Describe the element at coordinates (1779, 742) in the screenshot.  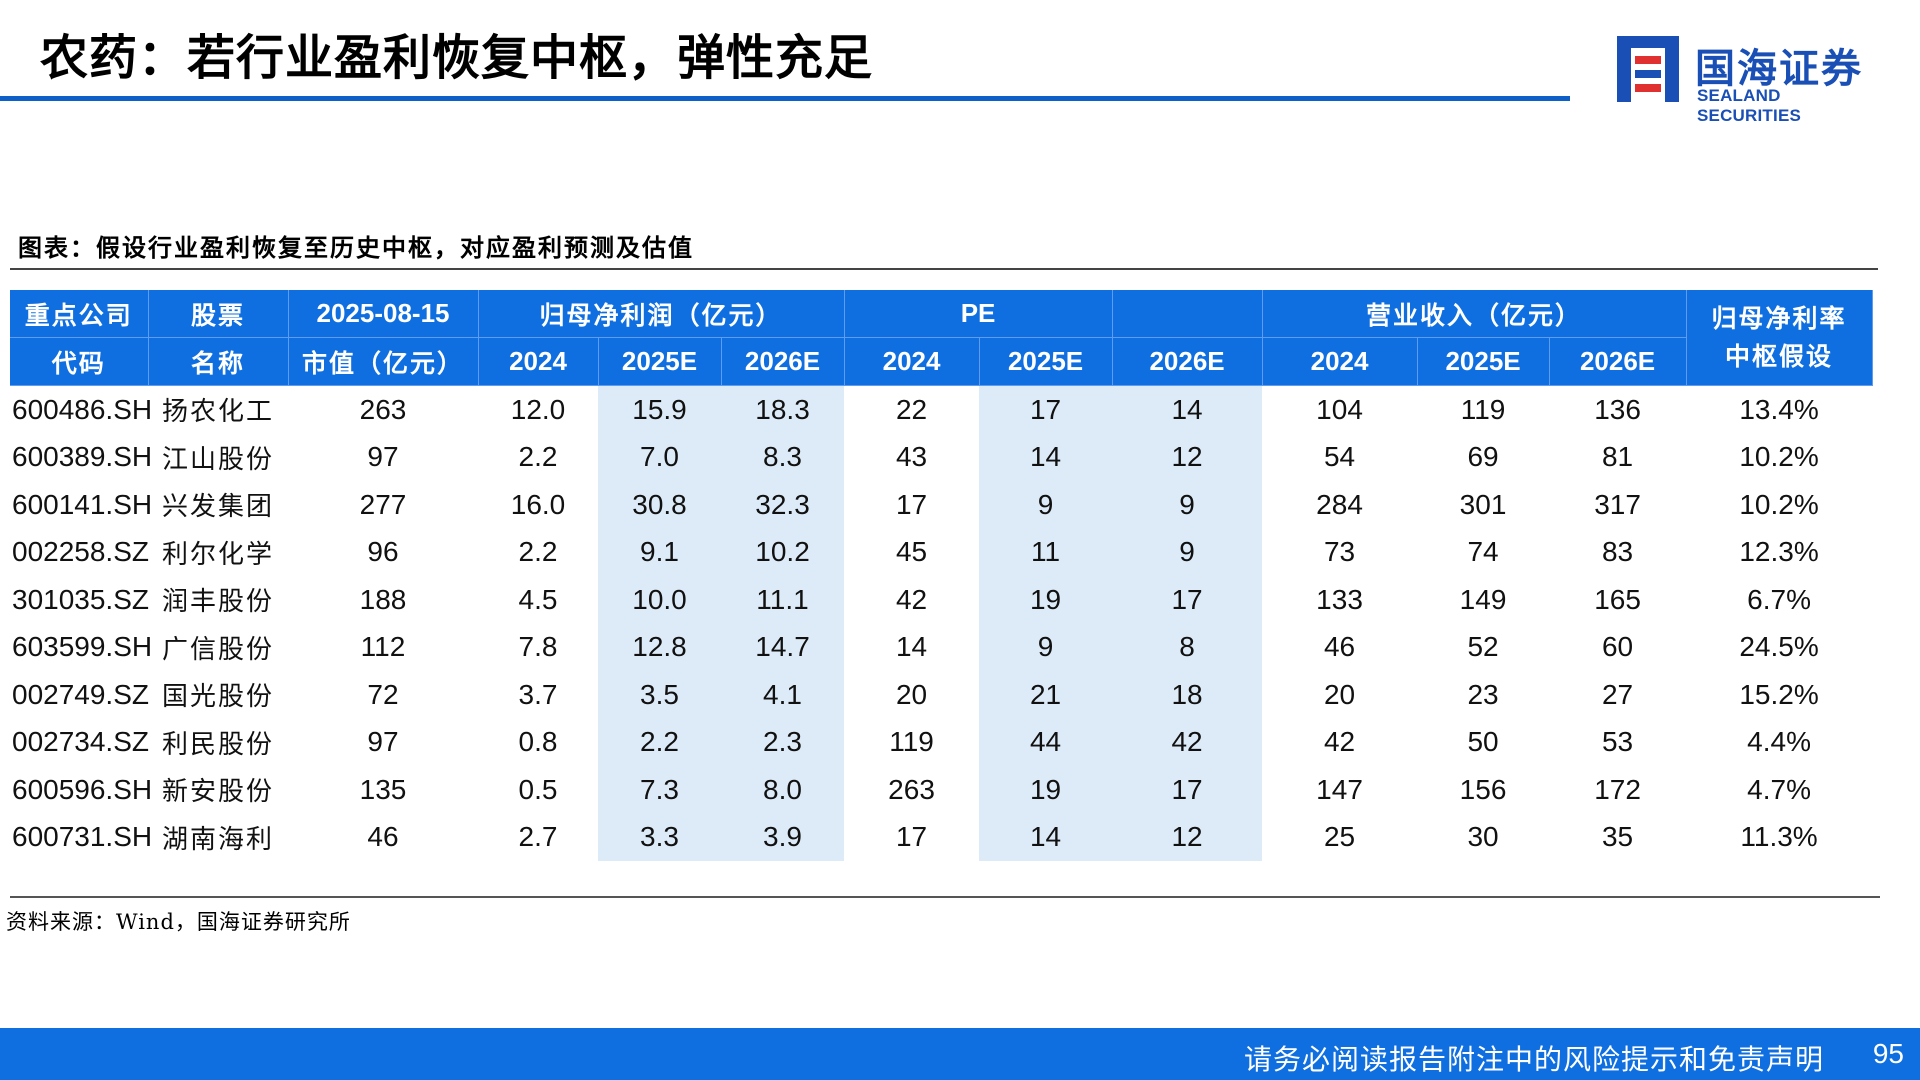
I see `cell-margin-assumption: 4.4%` at that location.